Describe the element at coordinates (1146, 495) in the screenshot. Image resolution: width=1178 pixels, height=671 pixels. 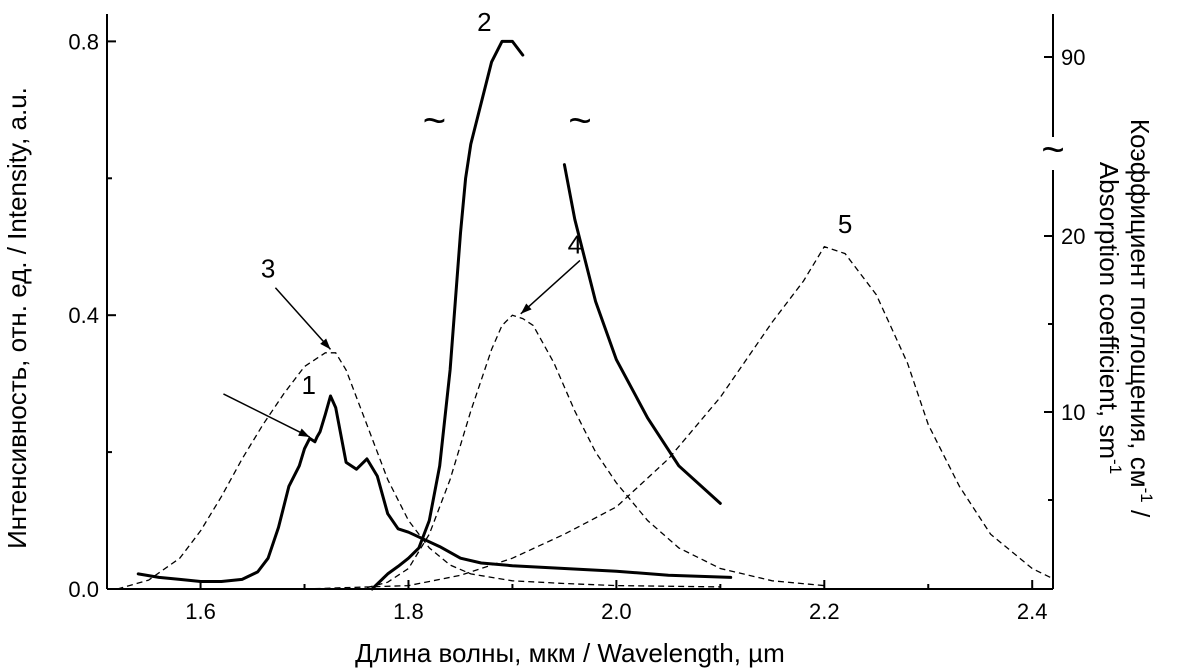
I see `y2-unit-exponent: -1` at that location.